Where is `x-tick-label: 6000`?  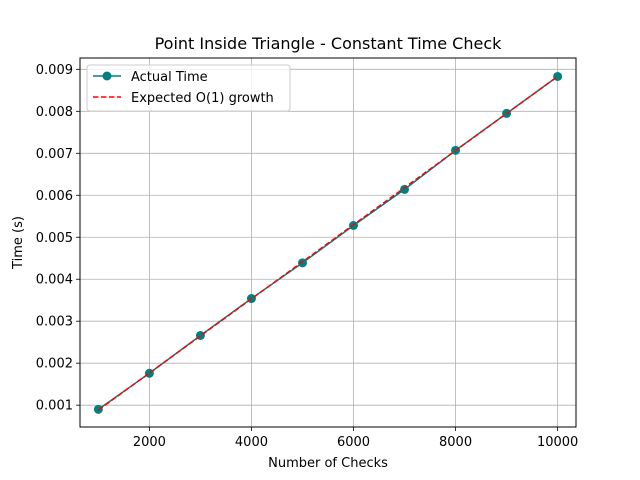 x-tick-label: 6000 is located at coordinates (353, 442).